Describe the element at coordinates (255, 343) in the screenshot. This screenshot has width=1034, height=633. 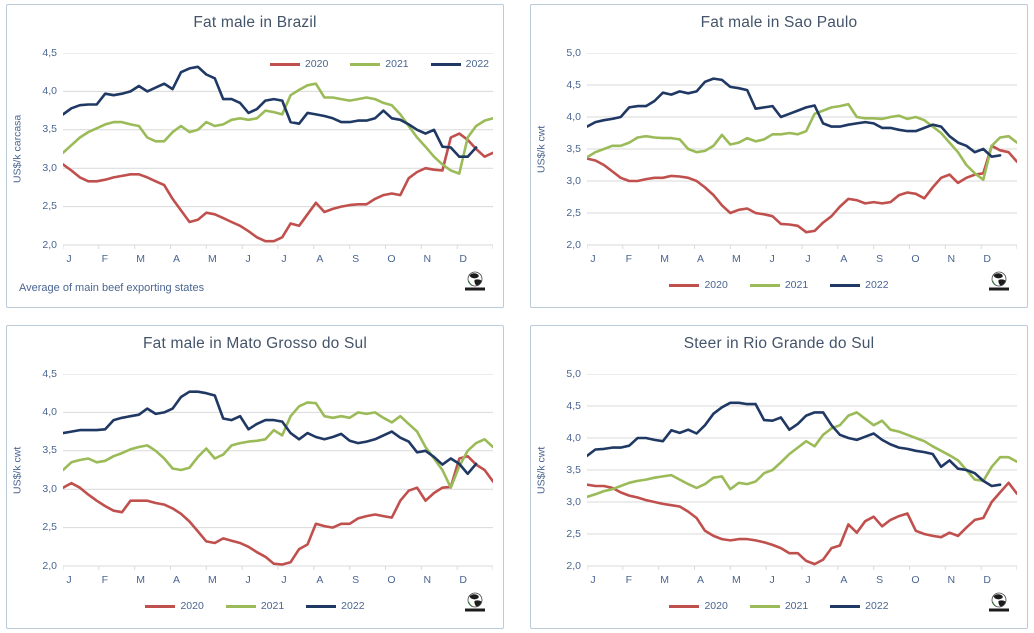
I see `chart-title: Fat male in Mato Grosso do Sul` at that location.